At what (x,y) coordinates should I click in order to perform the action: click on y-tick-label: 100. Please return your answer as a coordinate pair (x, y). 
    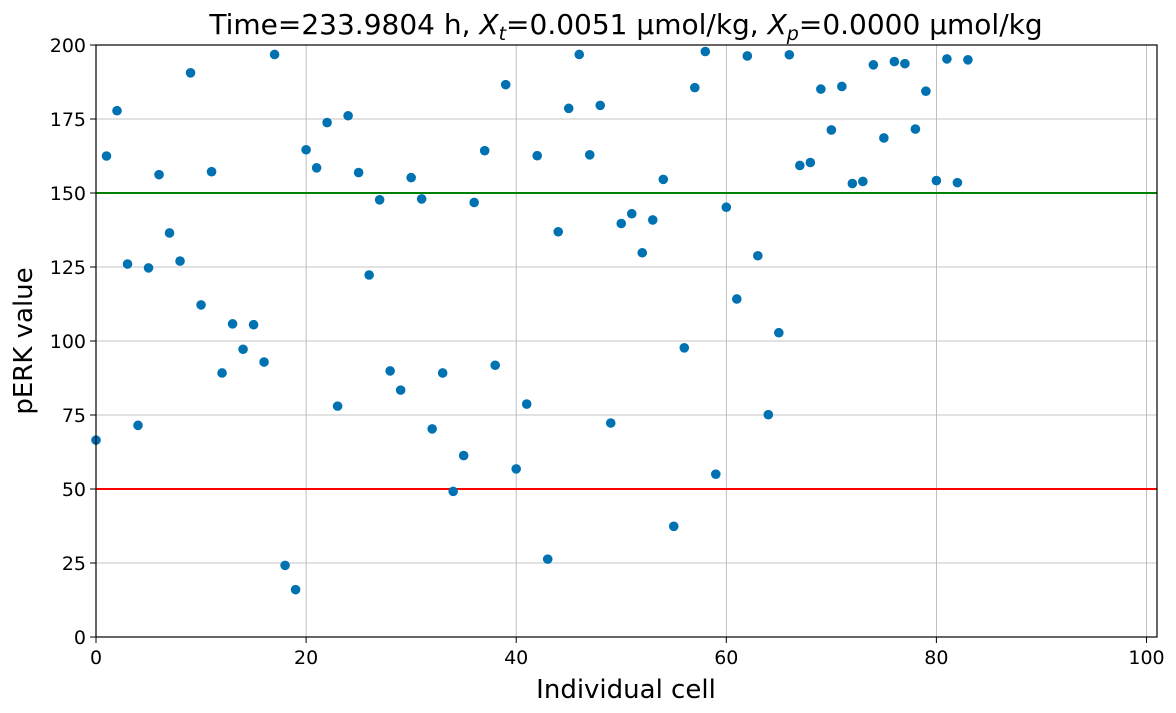
    Looking at the image, I should click on (68, 342).